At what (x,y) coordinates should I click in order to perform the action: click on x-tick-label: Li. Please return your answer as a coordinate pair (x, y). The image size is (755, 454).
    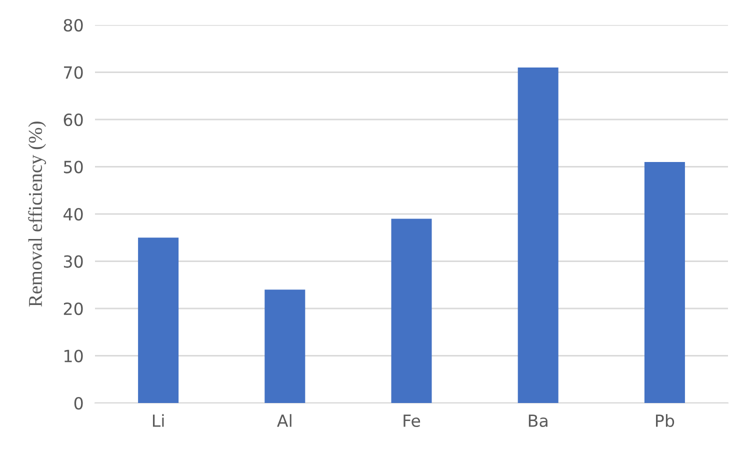
    Looking at the image, I should click on (158, 420).